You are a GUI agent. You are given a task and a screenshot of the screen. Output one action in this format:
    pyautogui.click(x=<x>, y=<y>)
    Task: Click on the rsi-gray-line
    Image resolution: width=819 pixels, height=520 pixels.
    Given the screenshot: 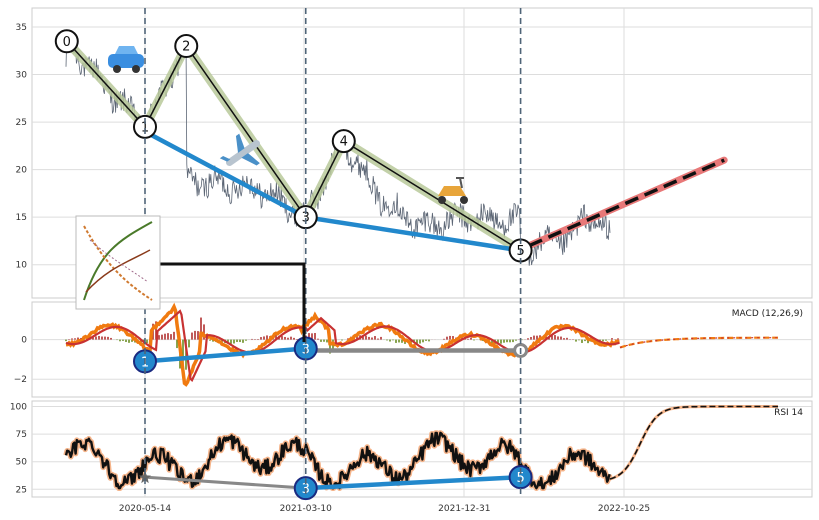 What is the action you would take?
    pyautogui.click(x=225, y=482)
    